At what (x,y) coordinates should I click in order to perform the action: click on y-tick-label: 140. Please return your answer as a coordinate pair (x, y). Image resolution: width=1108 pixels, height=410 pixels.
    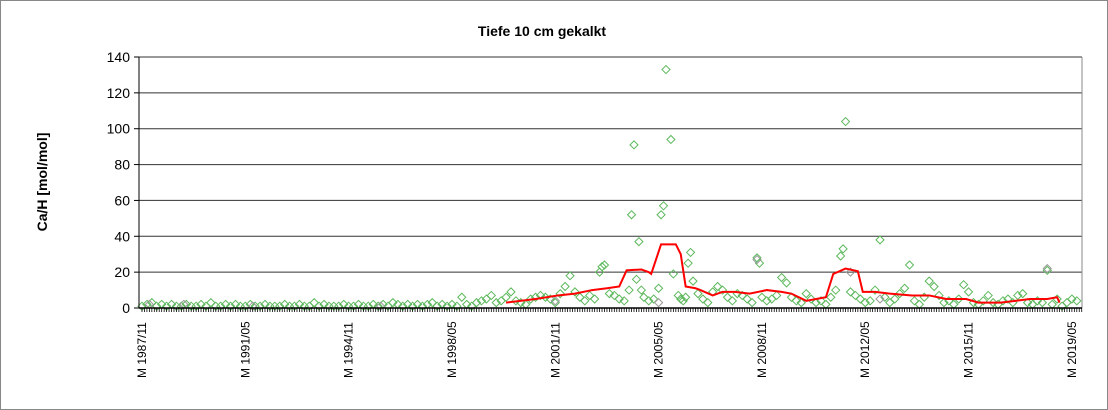
    Looking at the image, I should click on (119, 57).